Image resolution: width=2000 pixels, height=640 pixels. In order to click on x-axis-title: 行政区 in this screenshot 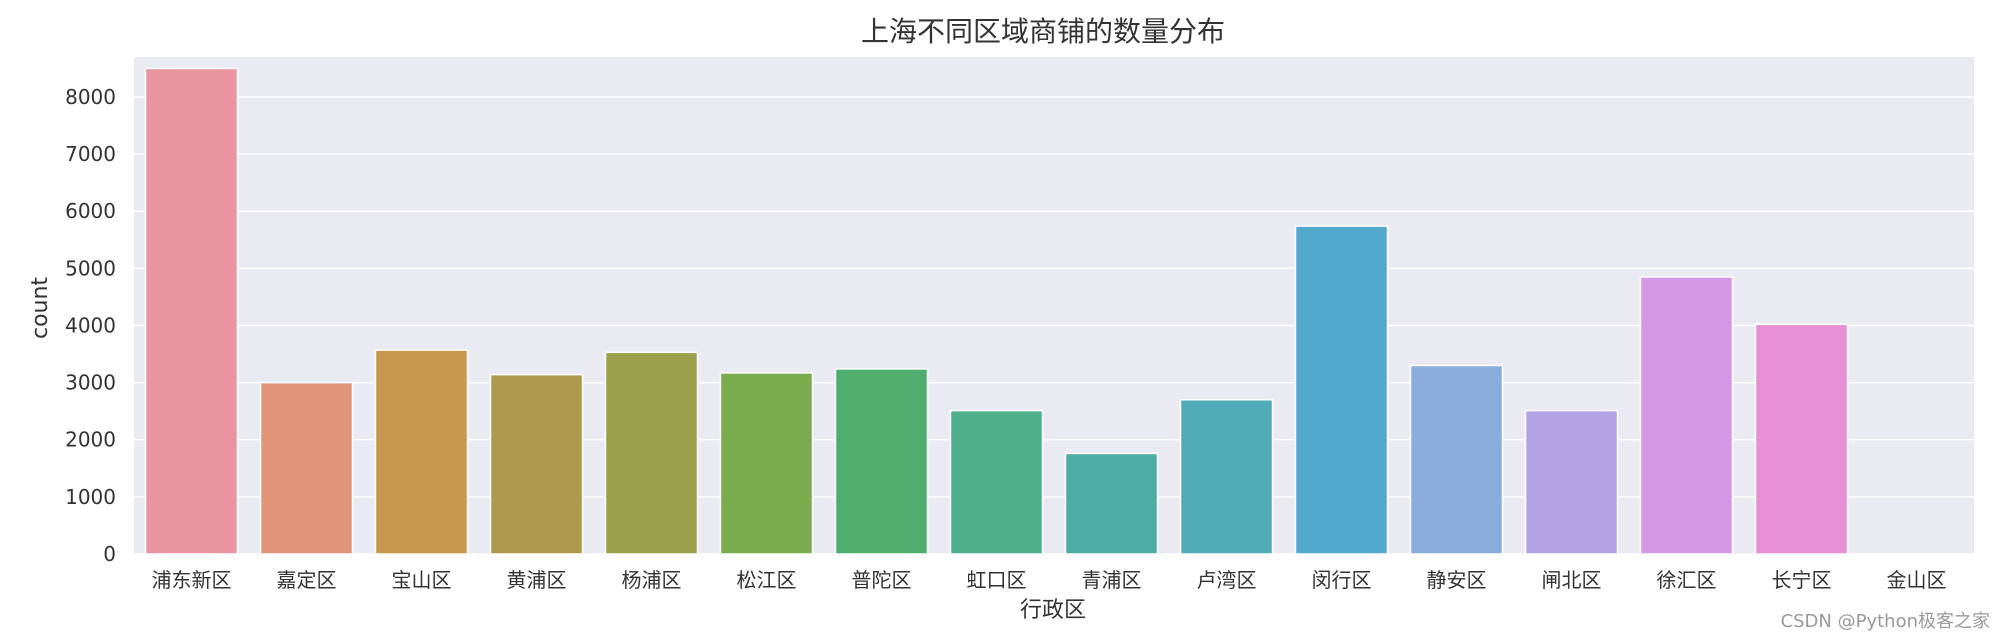, I will do `click(1053, 610)`.